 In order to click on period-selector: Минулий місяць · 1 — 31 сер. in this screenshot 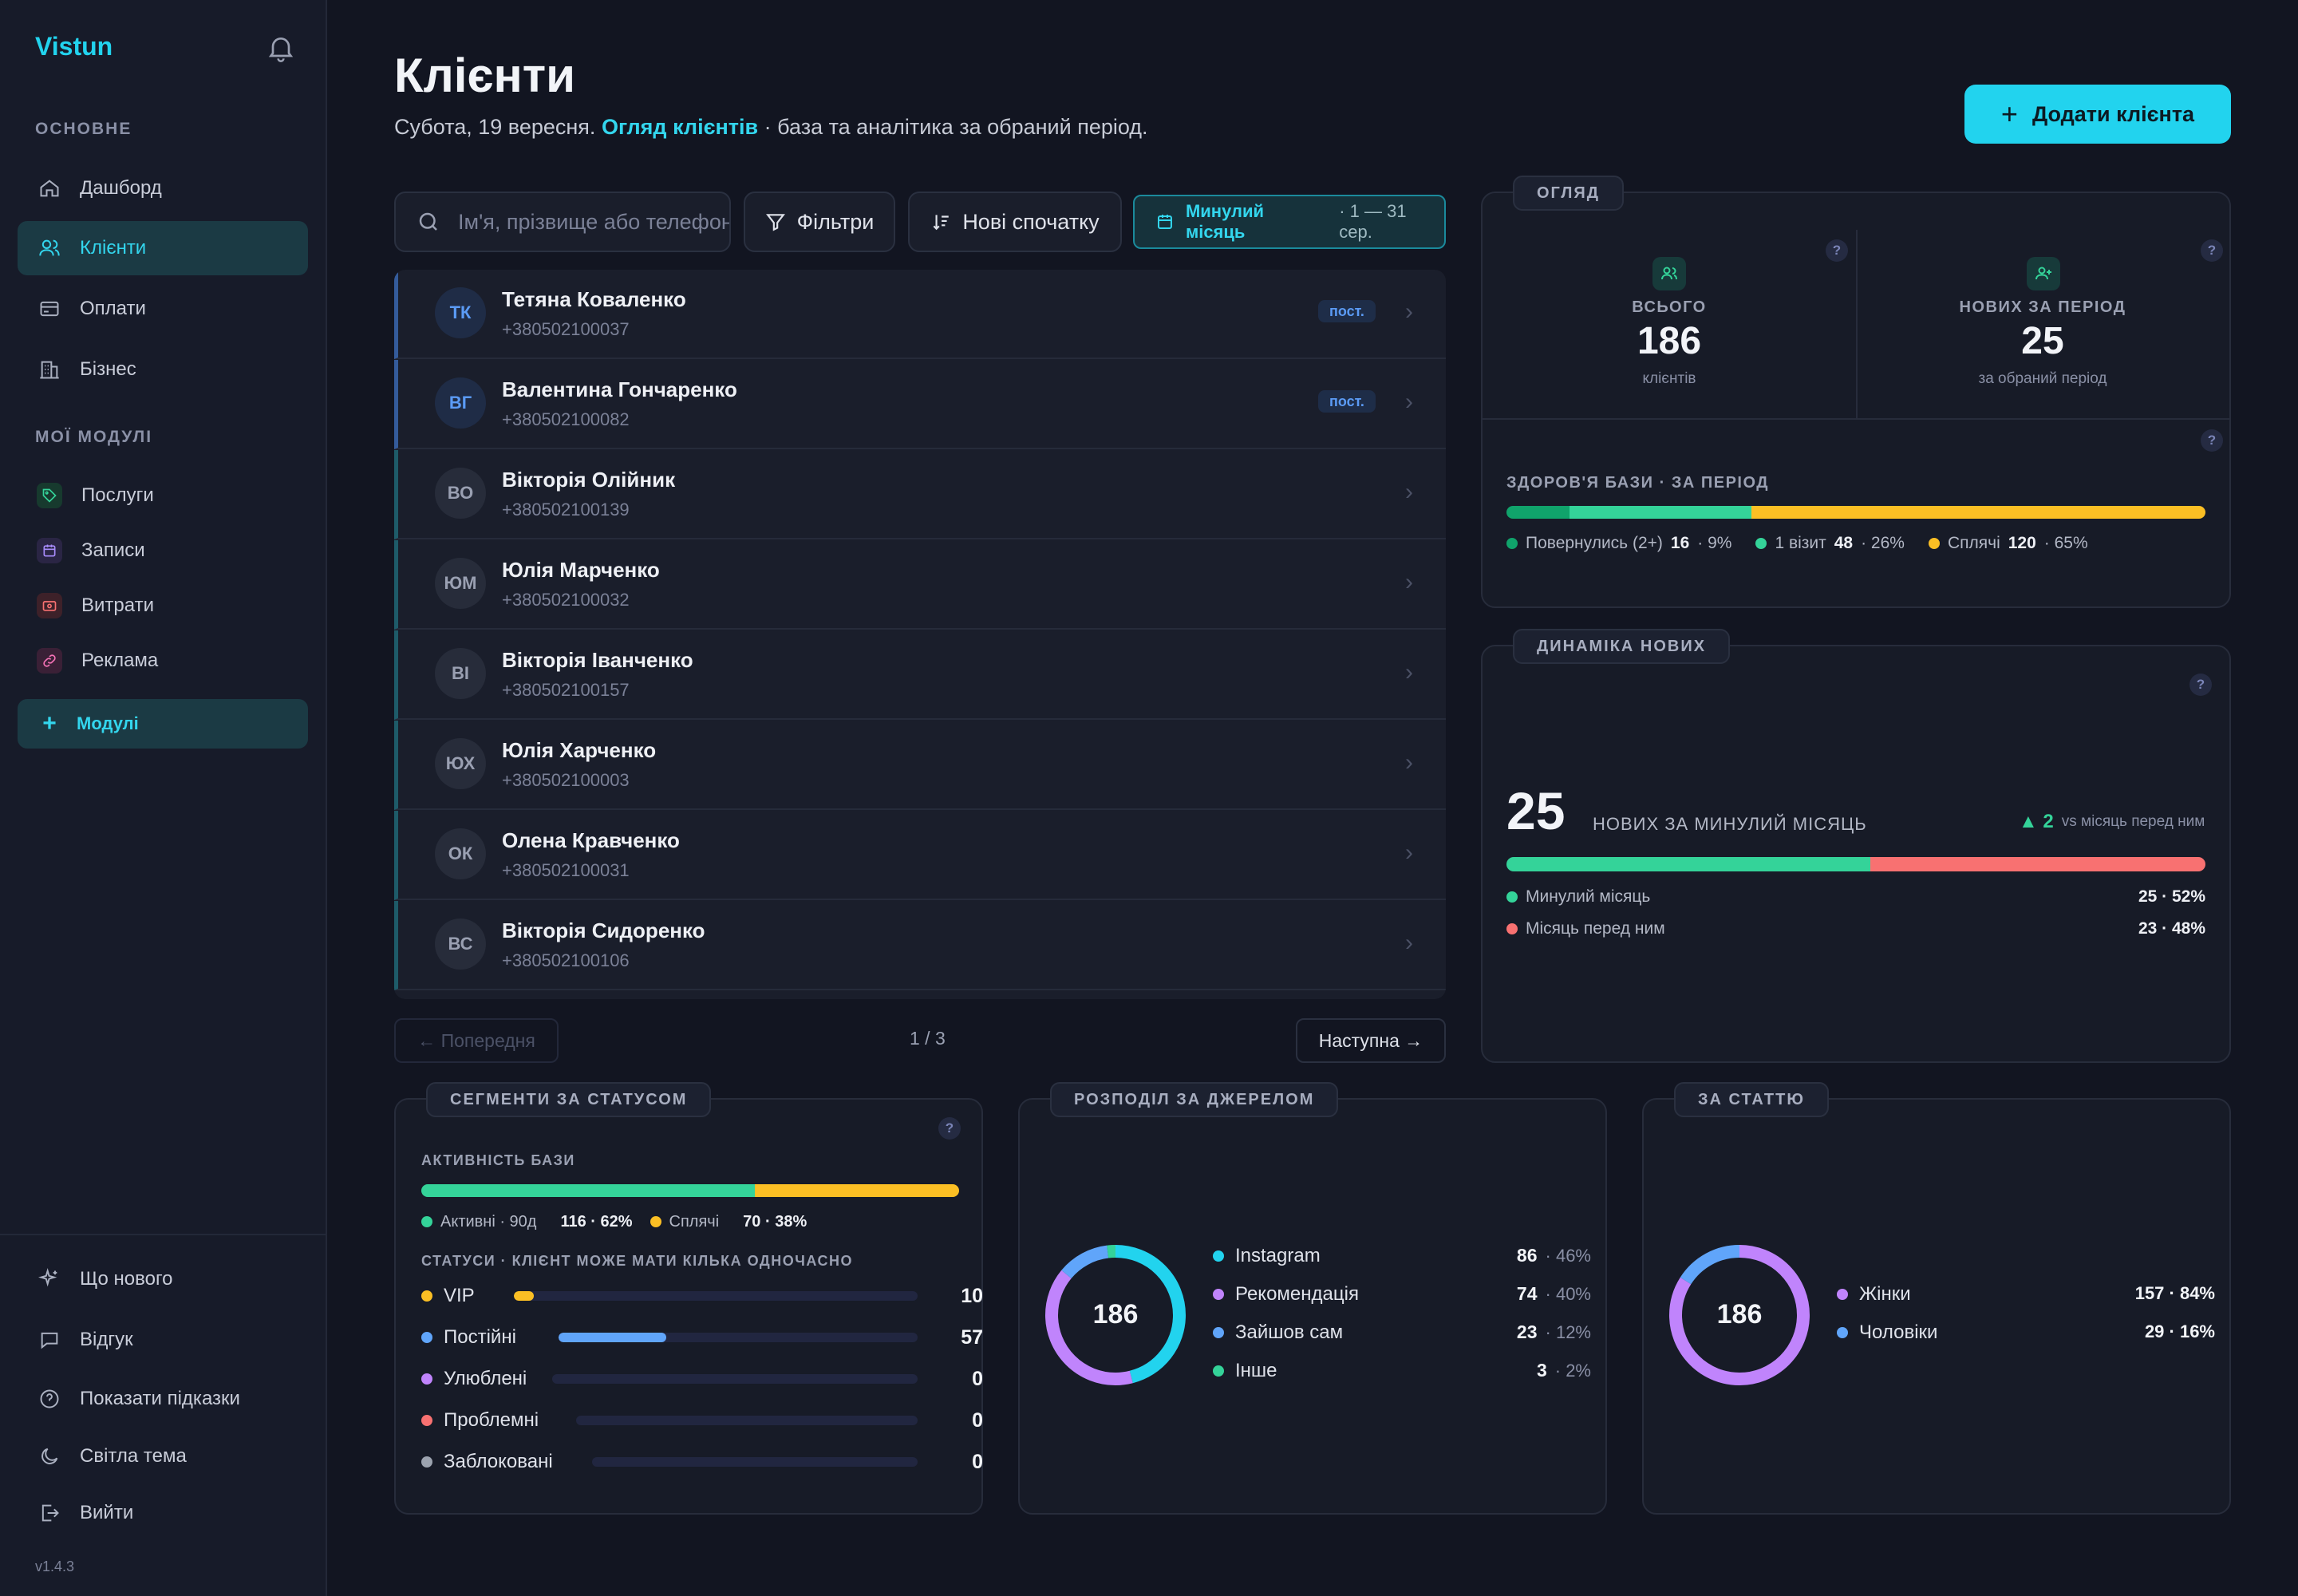, I will do `click(1290, 222)`.